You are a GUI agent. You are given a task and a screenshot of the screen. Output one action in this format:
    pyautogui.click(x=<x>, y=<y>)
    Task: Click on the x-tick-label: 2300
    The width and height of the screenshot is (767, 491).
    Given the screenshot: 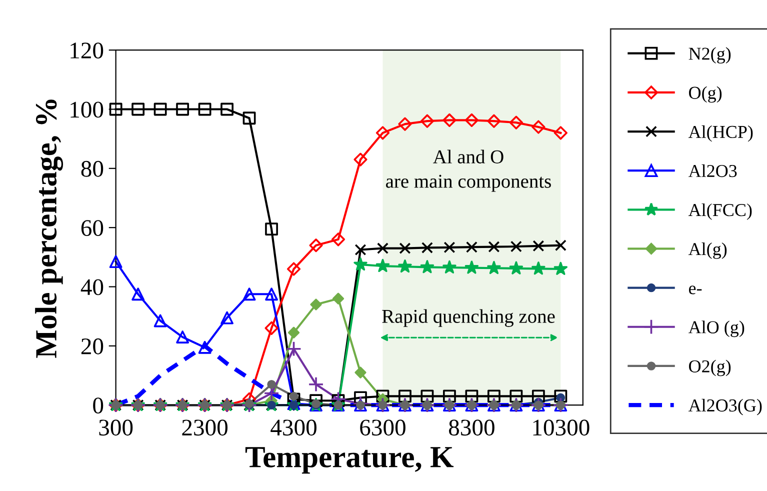 What is the action you would take?
    pyautogui.click(x=205, y=428)
    